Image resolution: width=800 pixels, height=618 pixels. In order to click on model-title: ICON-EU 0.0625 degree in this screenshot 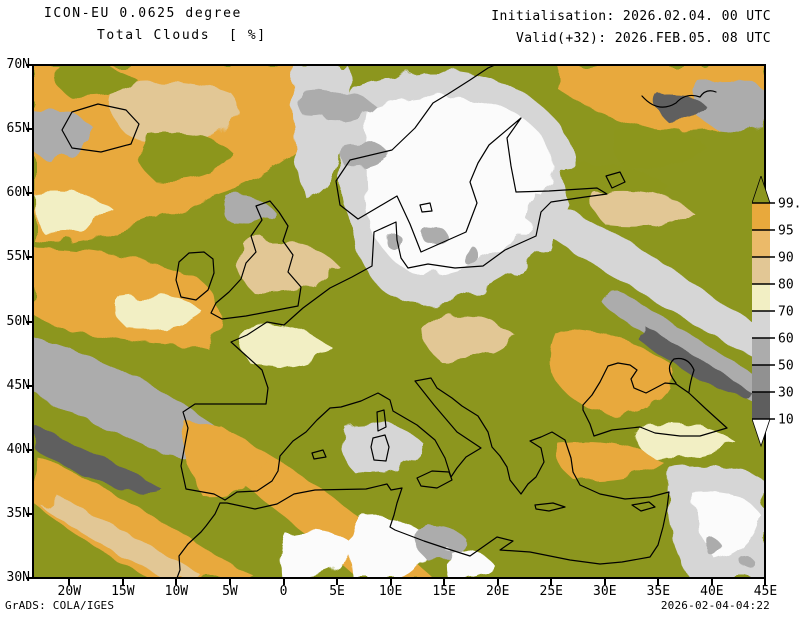, I will do `click(143, 13)`.